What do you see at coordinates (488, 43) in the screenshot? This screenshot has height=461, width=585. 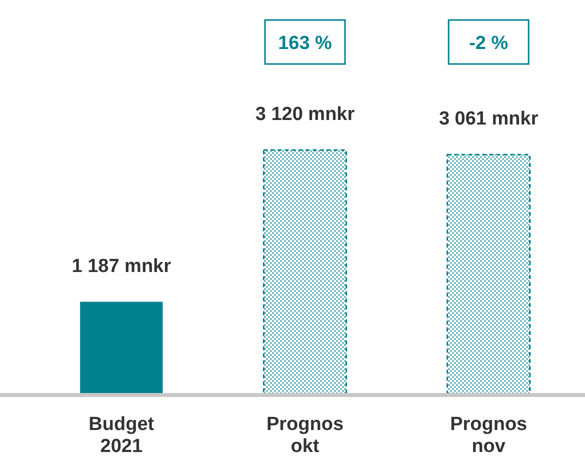 I see `text: -2 %` at bounding box center [488, 43].